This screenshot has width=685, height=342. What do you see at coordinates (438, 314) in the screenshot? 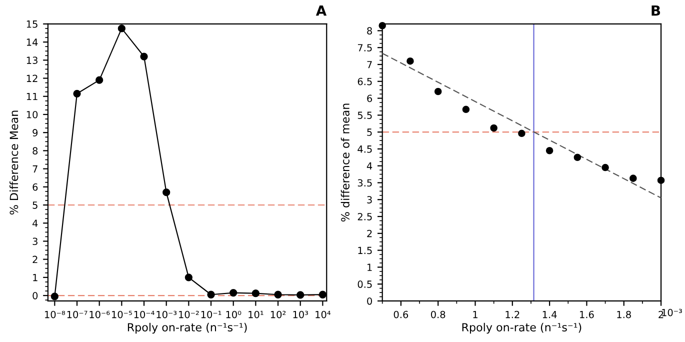
I see `x-tick-label: 0.8` at bounding box center [438, 314].